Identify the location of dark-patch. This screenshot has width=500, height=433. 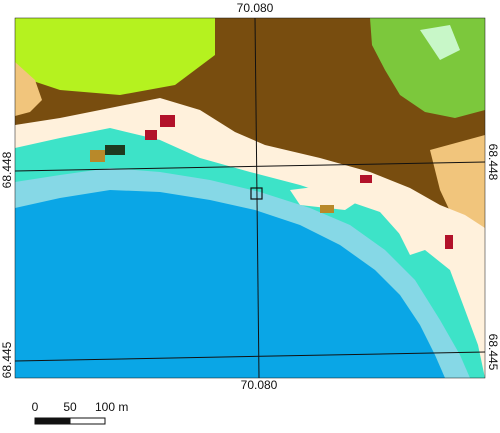
(115, 150).